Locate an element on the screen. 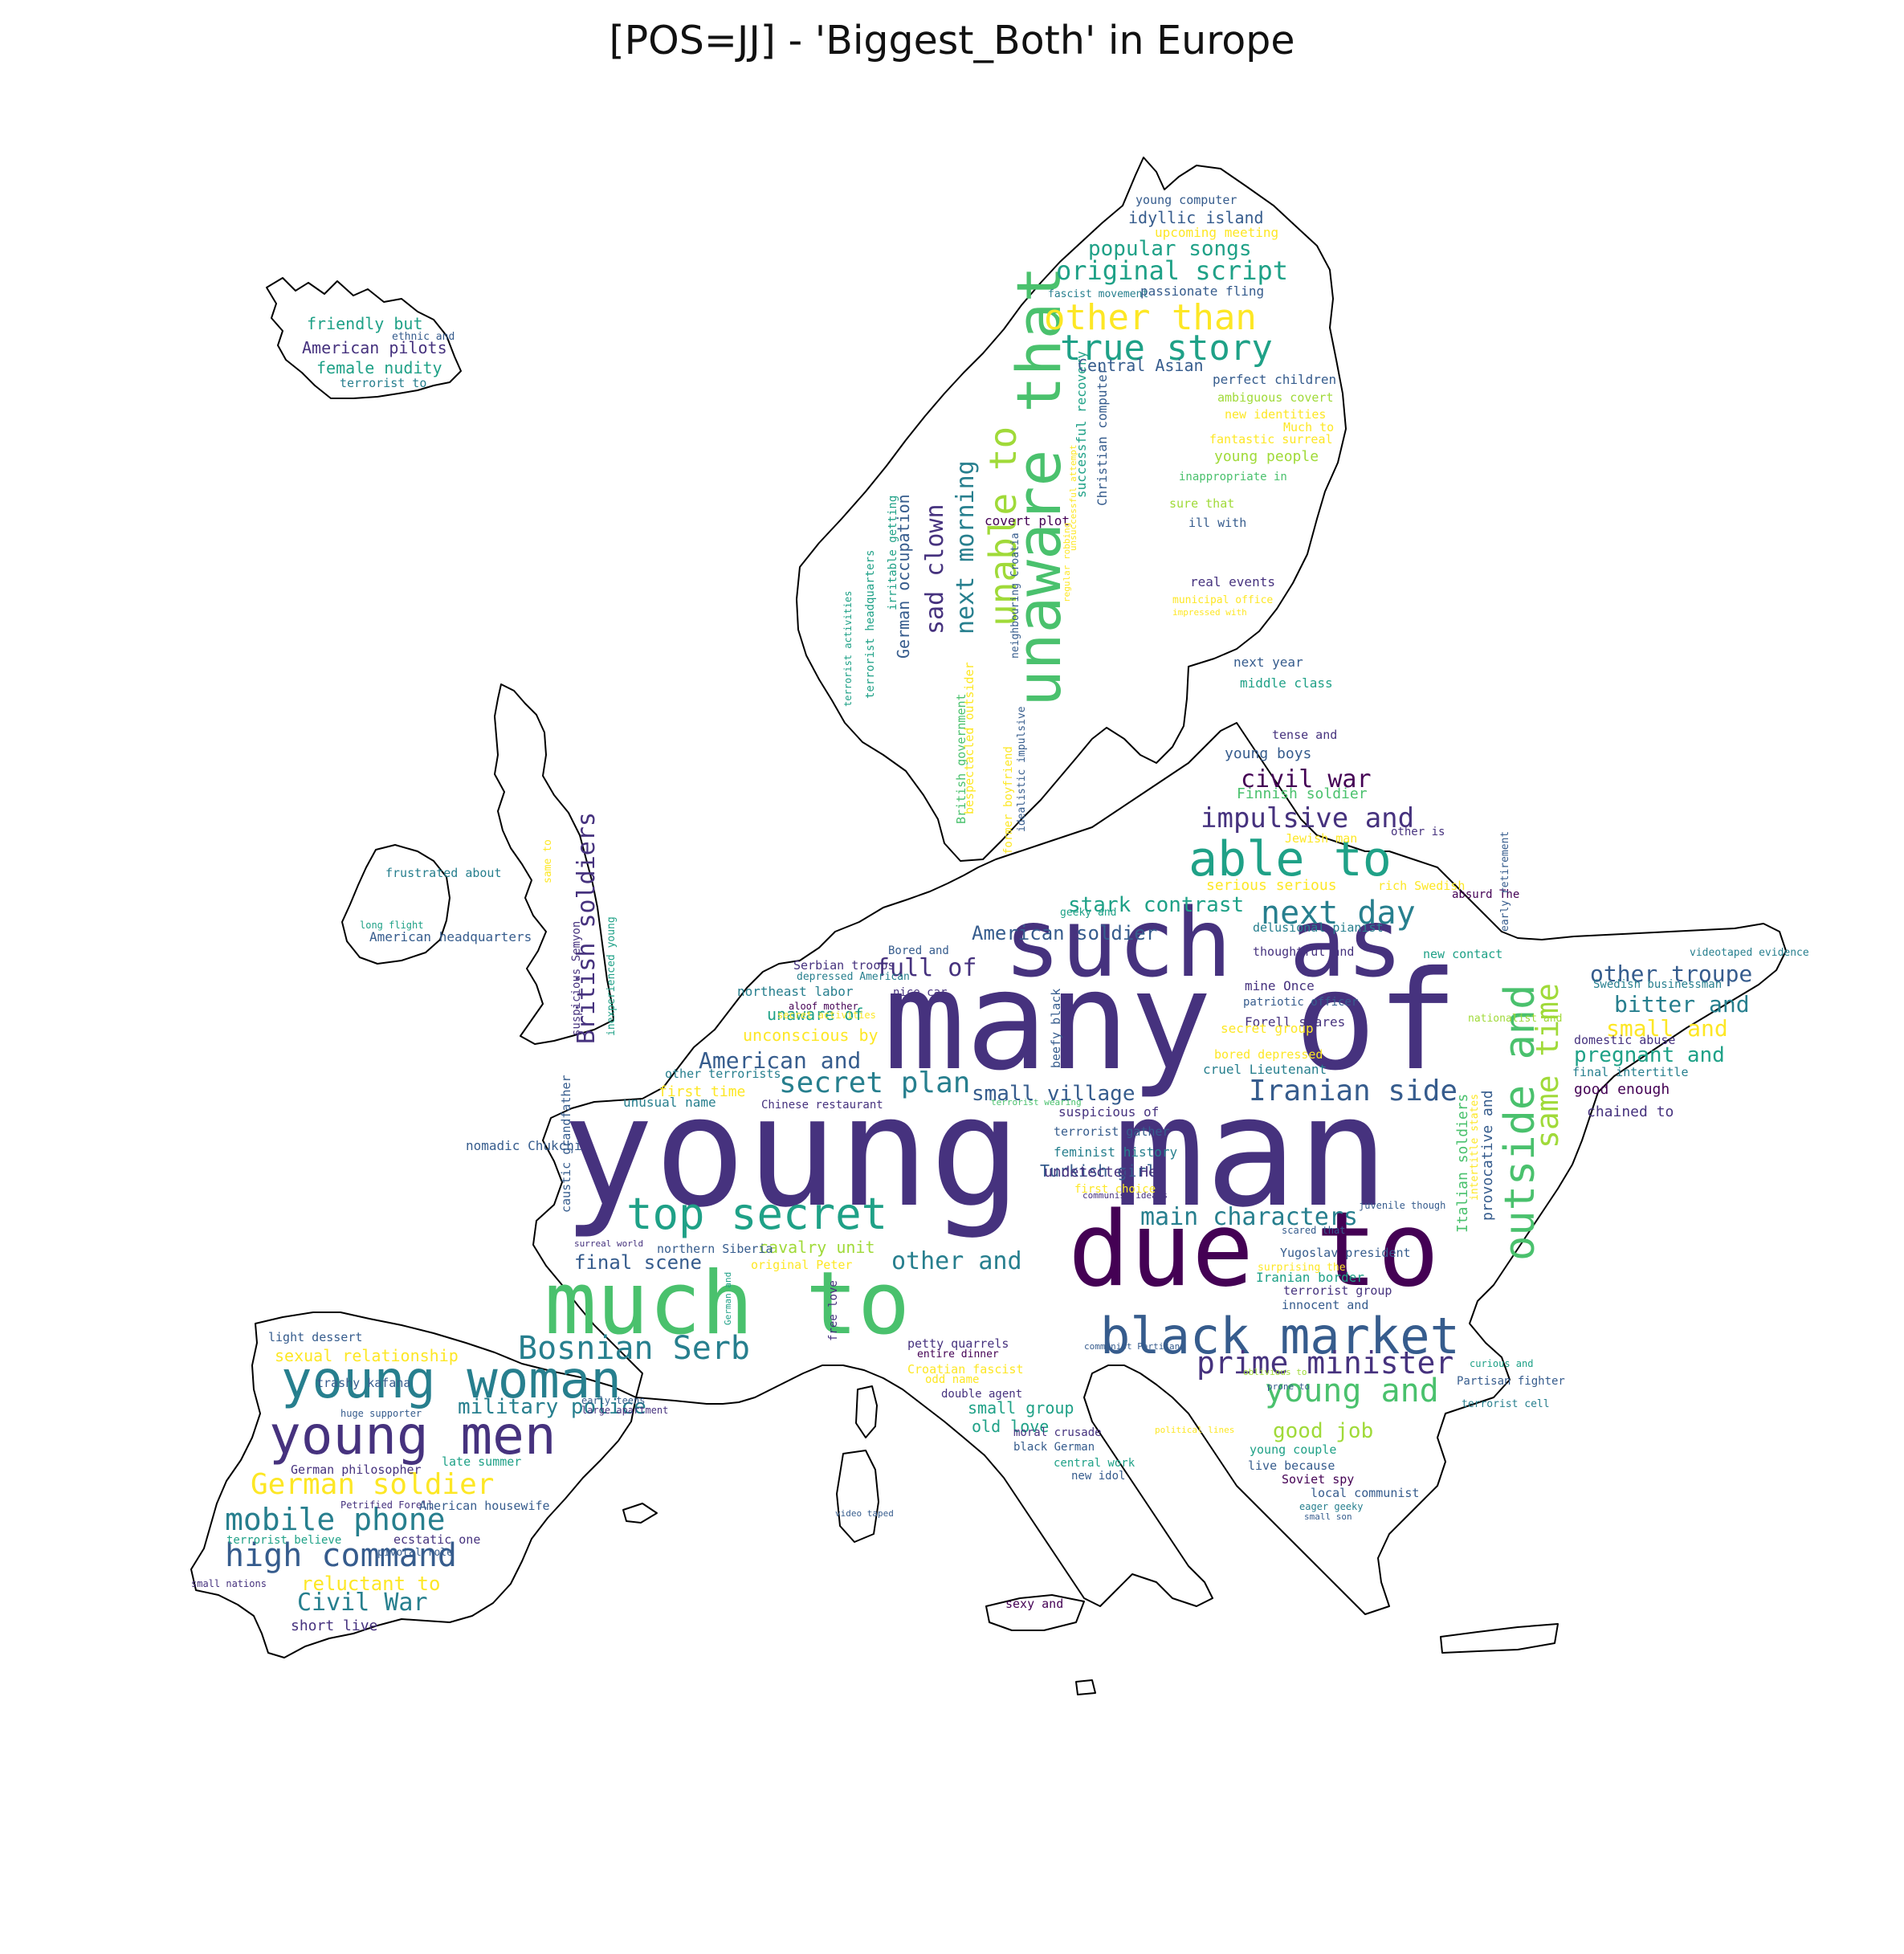 Image resolution: width=1904 pixels, height=1954 pixels. word-due-to: due to is located at coordinates (1254, 1250).